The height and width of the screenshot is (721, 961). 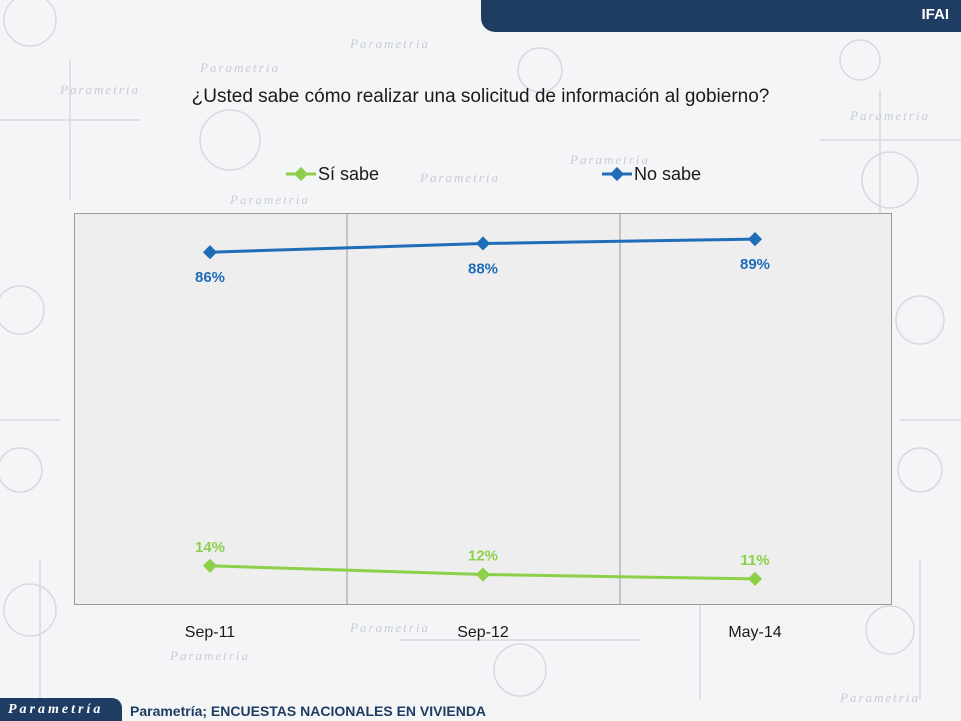 I want to click on legend-item-no-sabe: No sabe, so click(x=651, y=174).